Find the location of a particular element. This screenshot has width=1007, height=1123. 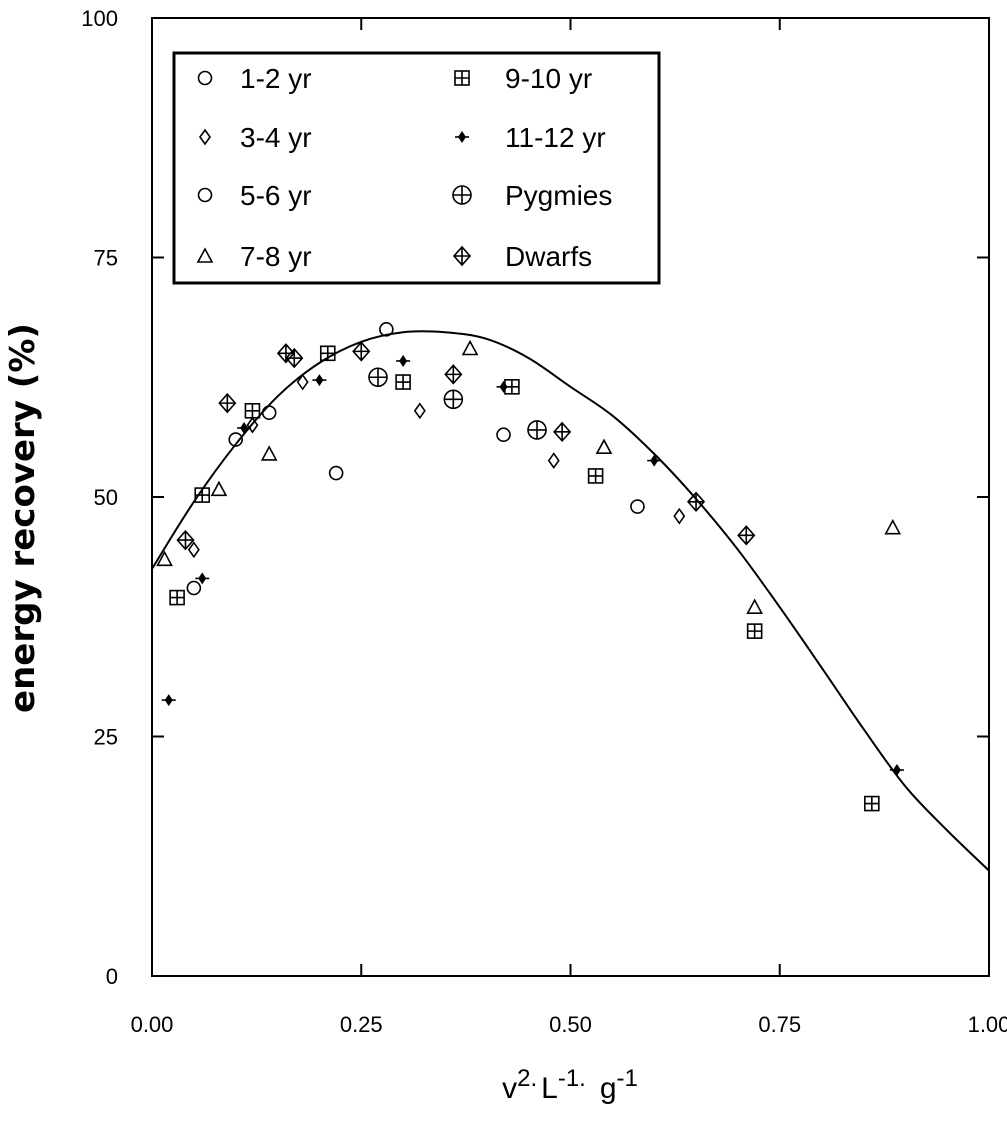

legend-label: 1-2 yr is located at coordinates (276, 78).